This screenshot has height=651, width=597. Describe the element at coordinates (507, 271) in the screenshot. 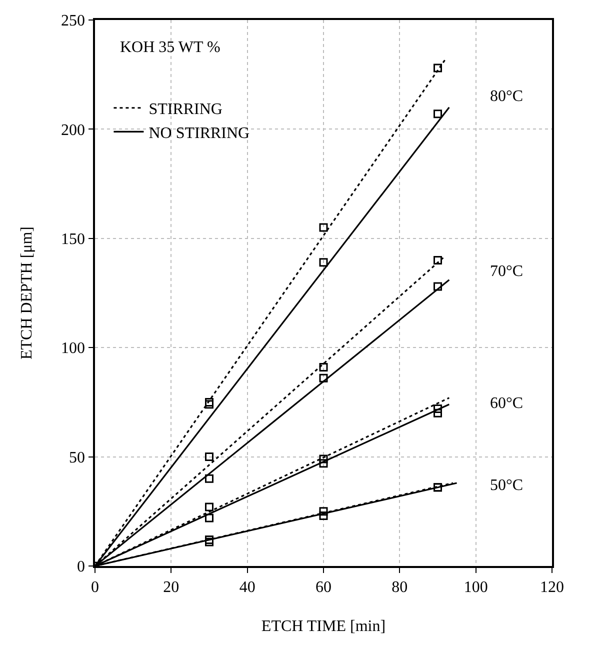

I see `annotation: 70°C` at that location.